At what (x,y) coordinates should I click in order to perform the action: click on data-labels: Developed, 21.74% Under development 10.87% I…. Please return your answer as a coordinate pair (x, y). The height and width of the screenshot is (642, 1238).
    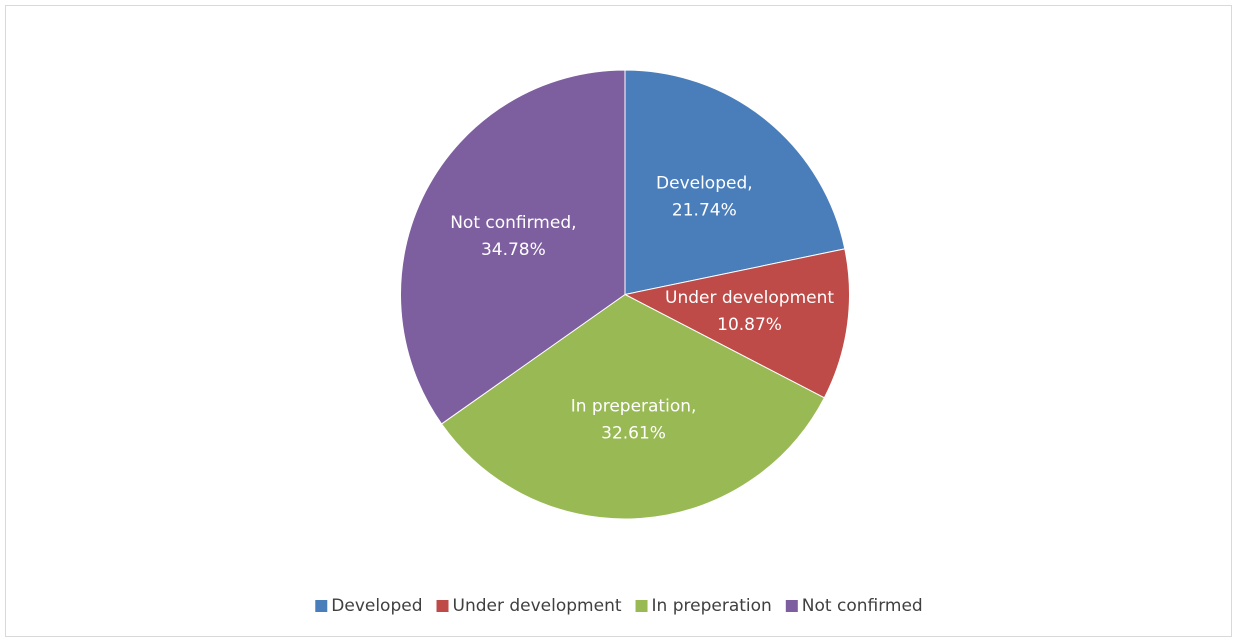
    Looking at the image, I should click on (642, 308).